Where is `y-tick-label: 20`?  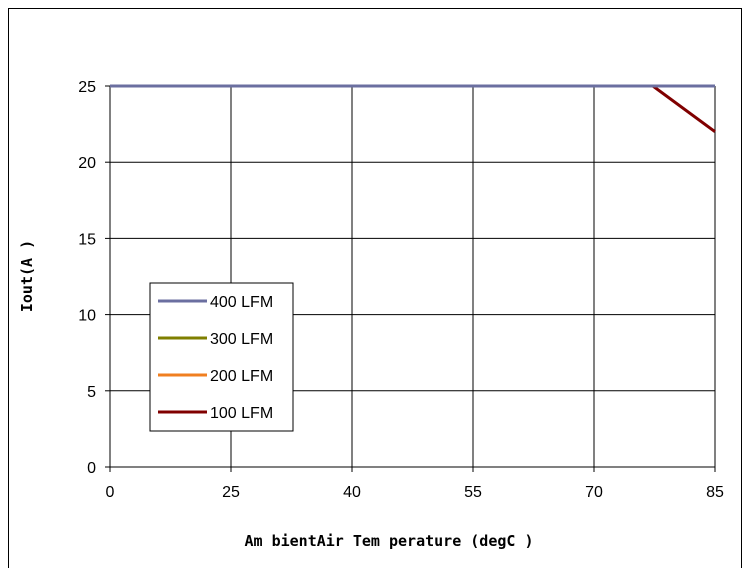 y-tick-label: 20 is located at coordinates (87, 163).